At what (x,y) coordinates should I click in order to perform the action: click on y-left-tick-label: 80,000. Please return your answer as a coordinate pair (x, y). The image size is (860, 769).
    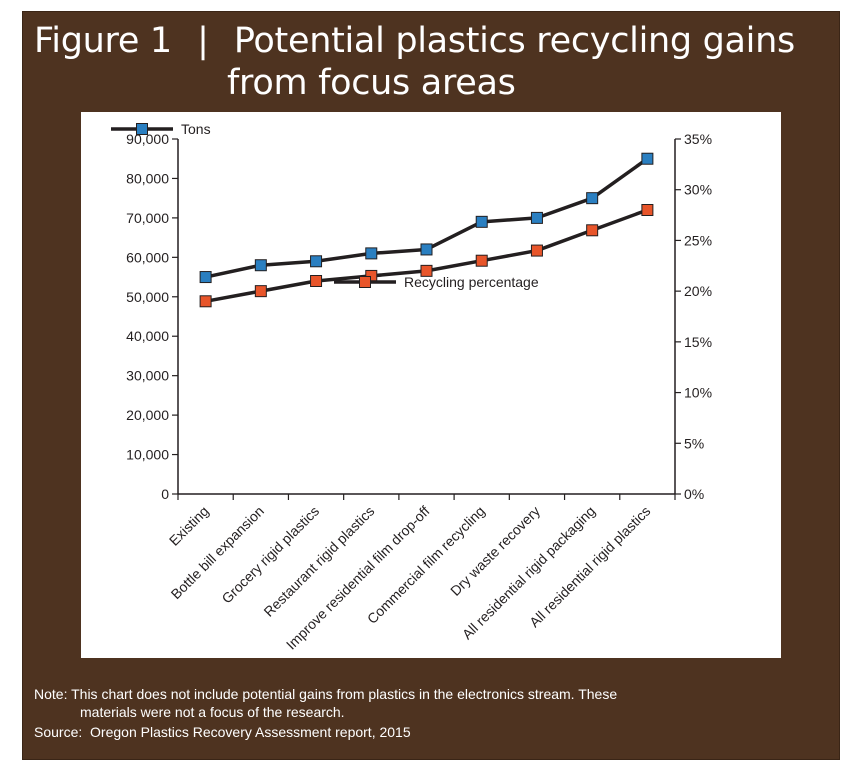
    Looking at the image, I should click on (147, 178).